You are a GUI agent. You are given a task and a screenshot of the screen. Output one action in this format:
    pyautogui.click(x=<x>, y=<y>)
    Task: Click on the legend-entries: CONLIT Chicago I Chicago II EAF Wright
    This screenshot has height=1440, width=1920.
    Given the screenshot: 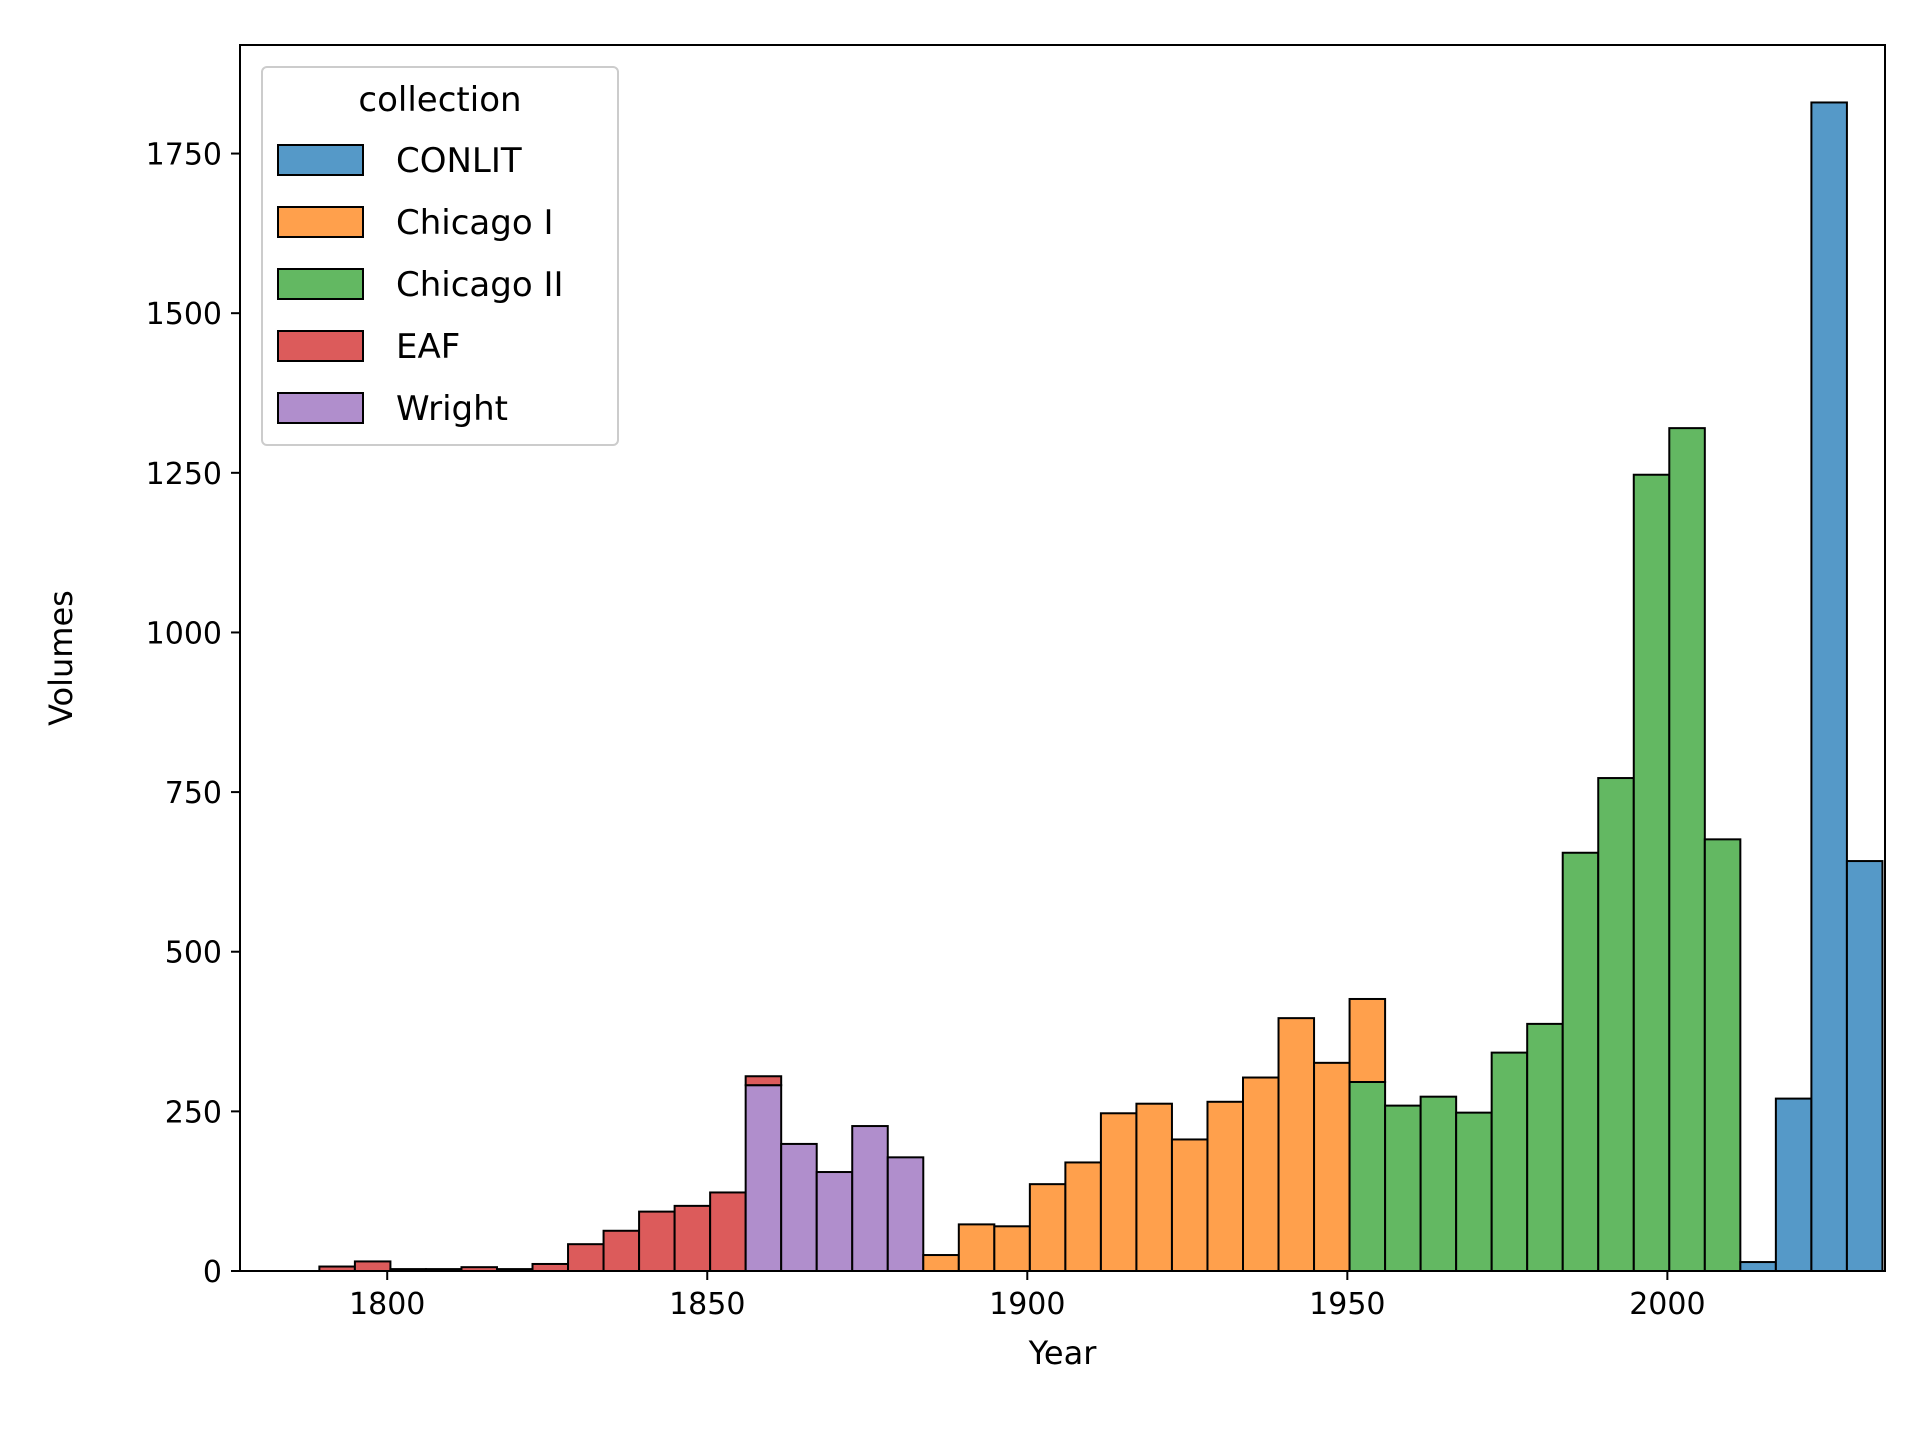 What is the action you would take?
    pyautogui.click(x=420, y=285)
    